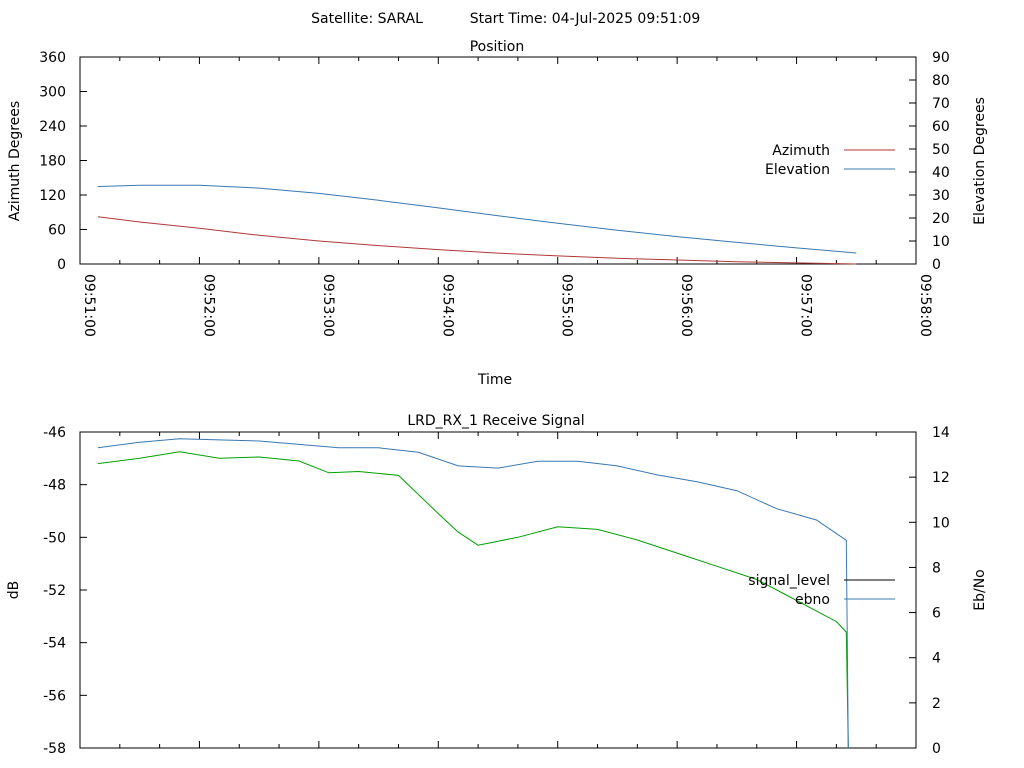  I want to click on left-tick-label: -46, so click(54, 433).